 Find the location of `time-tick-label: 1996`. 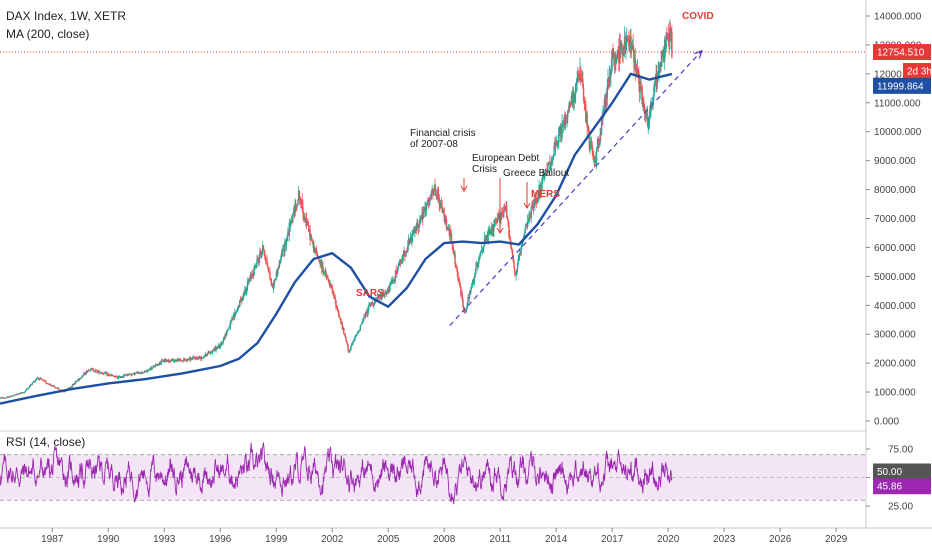

time-tick-label: 1996 is located at coordinates (220, 539).